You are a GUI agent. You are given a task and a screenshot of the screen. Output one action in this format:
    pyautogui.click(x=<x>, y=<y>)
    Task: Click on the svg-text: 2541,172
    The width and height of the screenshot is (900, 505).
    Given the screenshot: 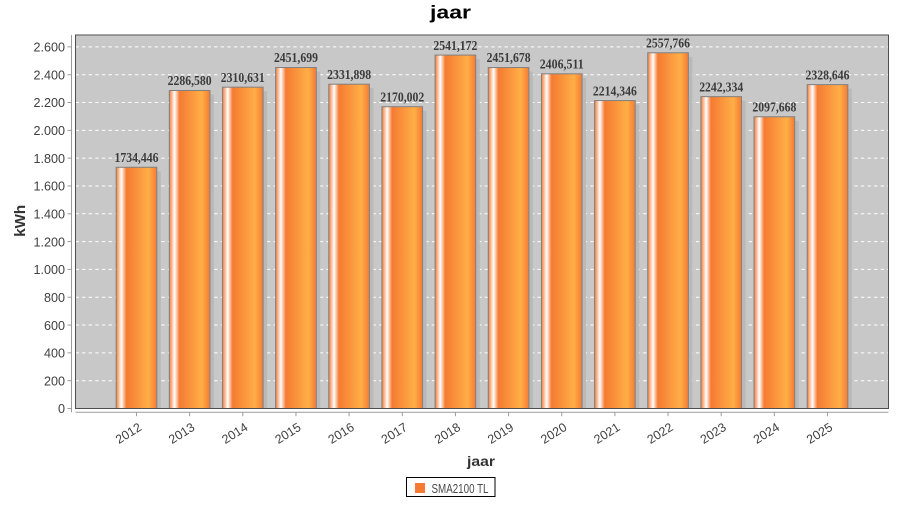 What is the action you would take?
    pyautogui.click(x=455, y=46)
    